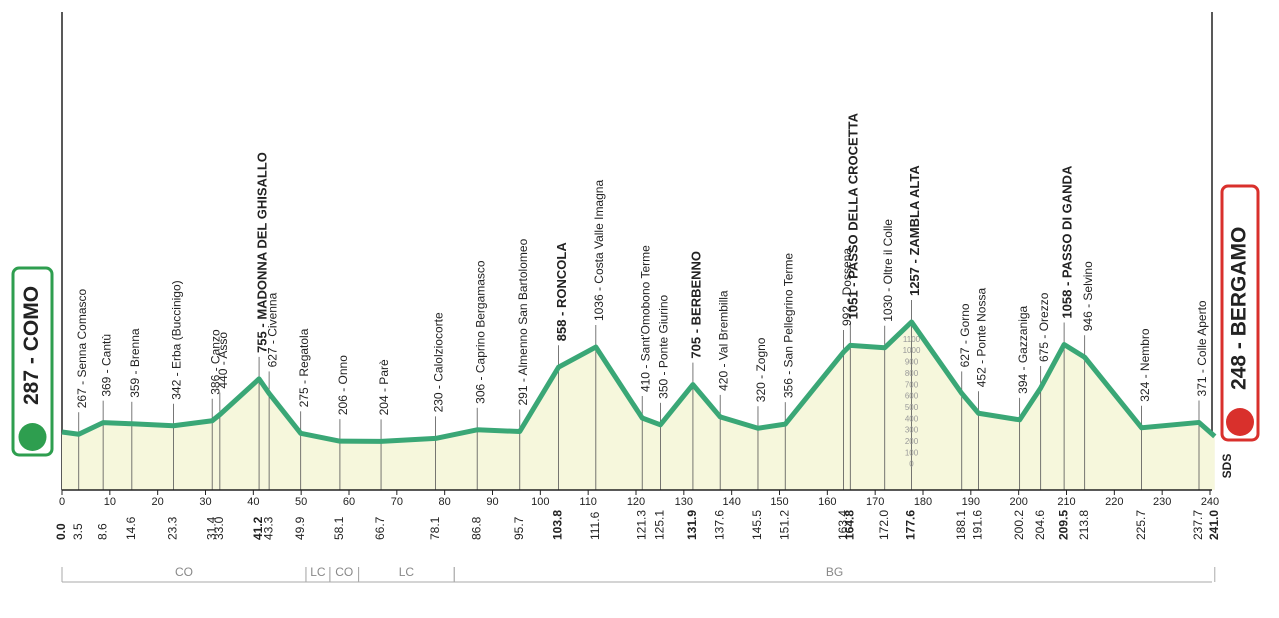 This screenshot has width=1279, height=618. What do you see at coordinates (445, 502) in the screenshot?
I see `x-tick-label: 80` at bounding box center [445, 502].